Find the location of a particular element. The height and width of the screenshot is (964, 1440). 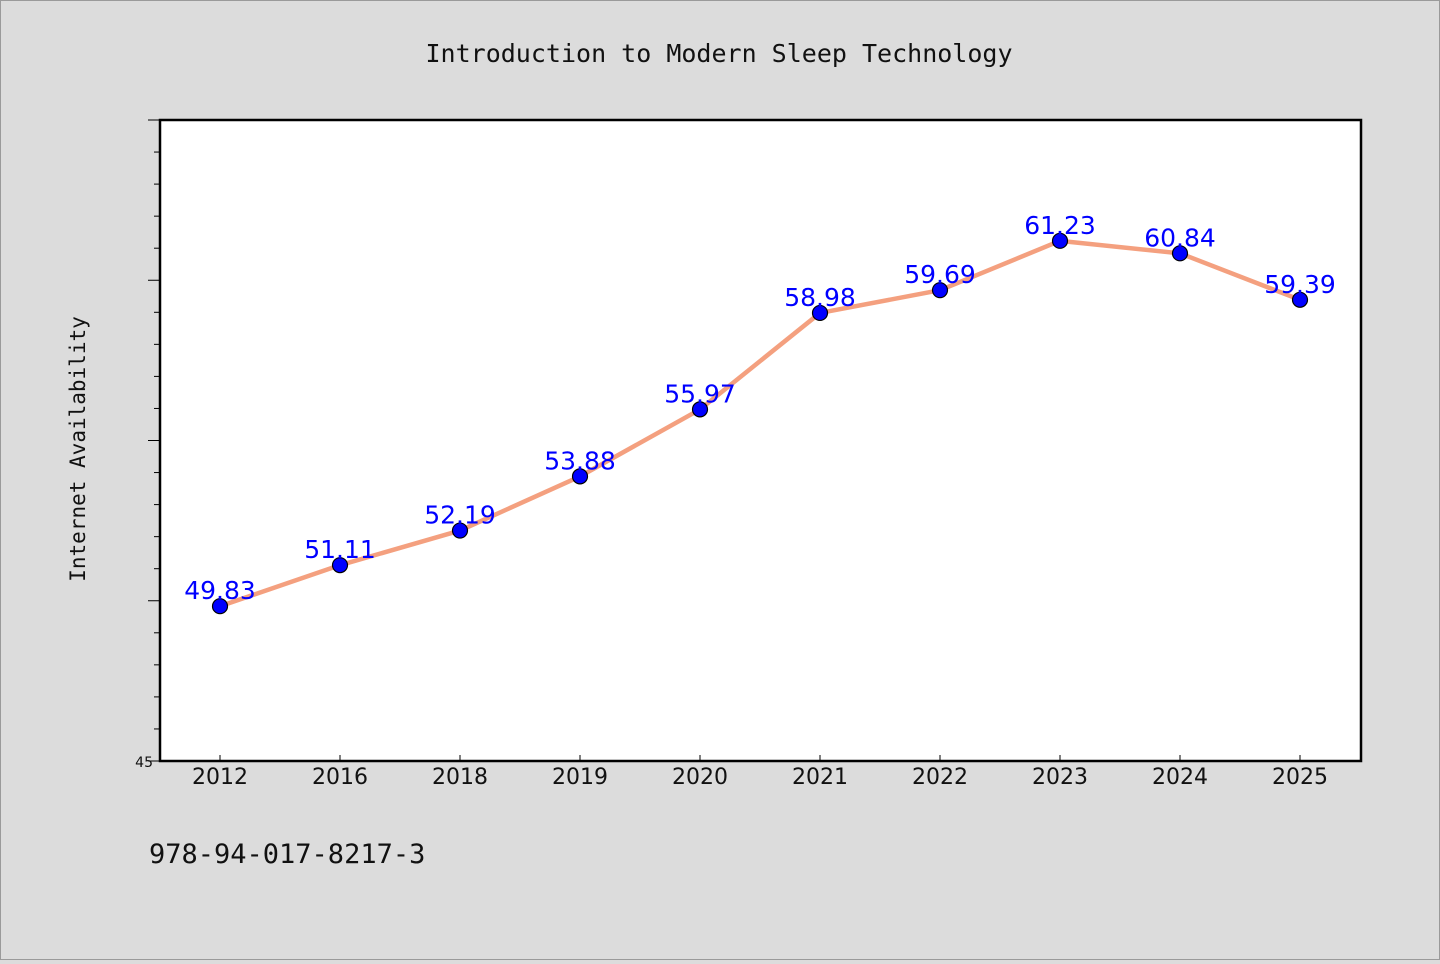

y-tick-label-min: 45 is located at coordinates (144, 763).